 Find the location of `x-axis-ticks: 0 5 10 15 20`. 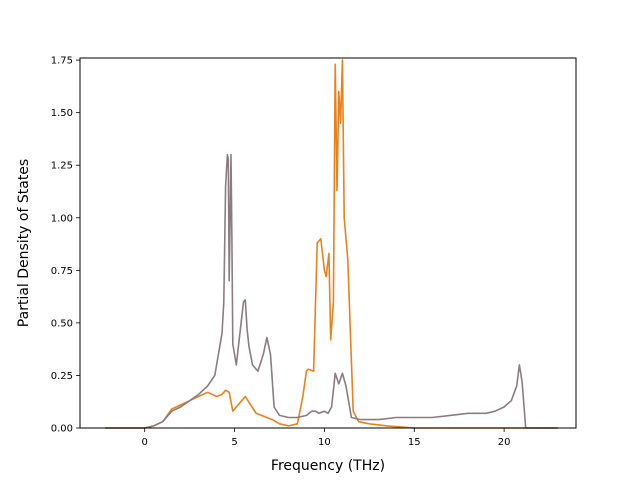

x-axis-ticks: 0 5 10 15 20 is located at coordinates (326, 438).